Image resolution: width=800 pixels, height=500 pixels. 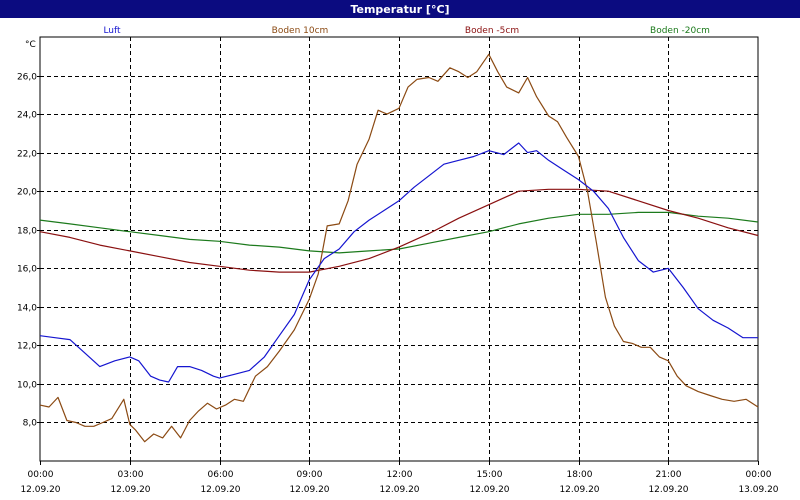 I want to click on legend-entry: Luft, so click(x=112, y=31).